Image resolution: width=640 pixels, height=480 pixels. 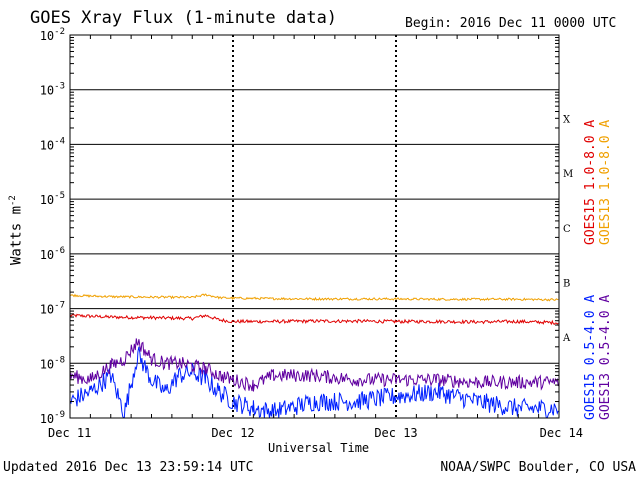 I want to click on x-tick-label: Dec 12, so click(x=232, y=433).